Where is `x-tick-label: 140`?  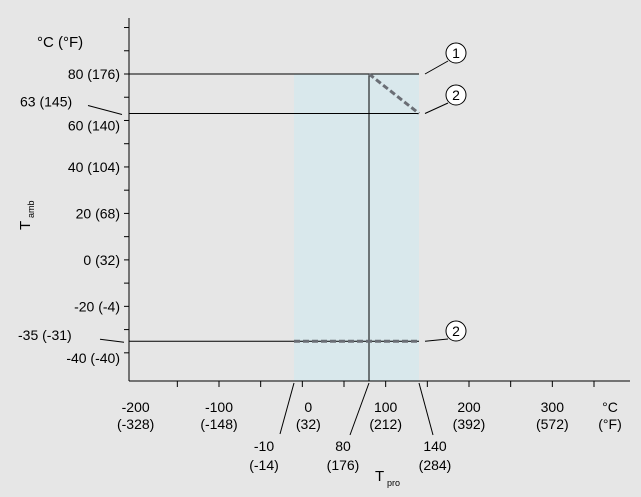 x-tick-label: 140 is located at coordinates (435, 446).